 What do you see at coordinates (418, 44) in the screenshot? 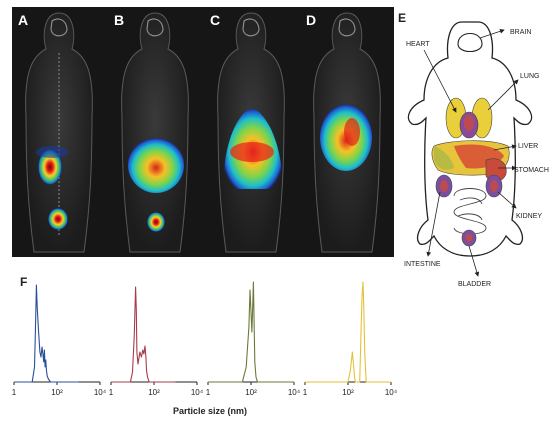
I see `label-heart: HEART` at bounding box center [418, 44].